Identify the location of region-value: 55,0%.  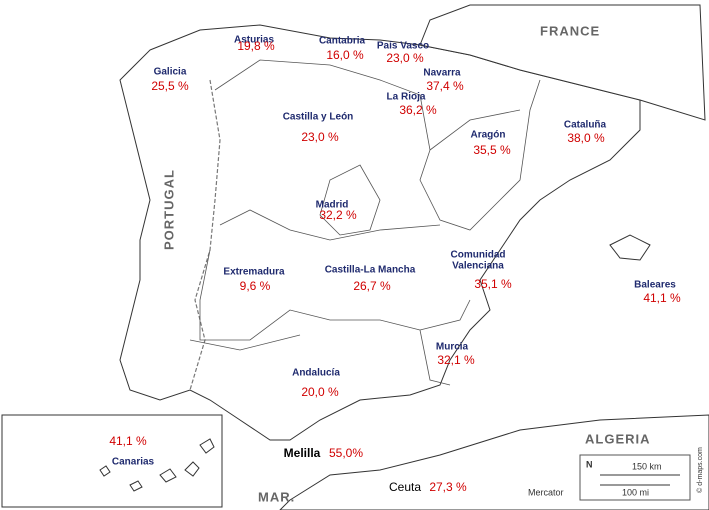
(346, 453).